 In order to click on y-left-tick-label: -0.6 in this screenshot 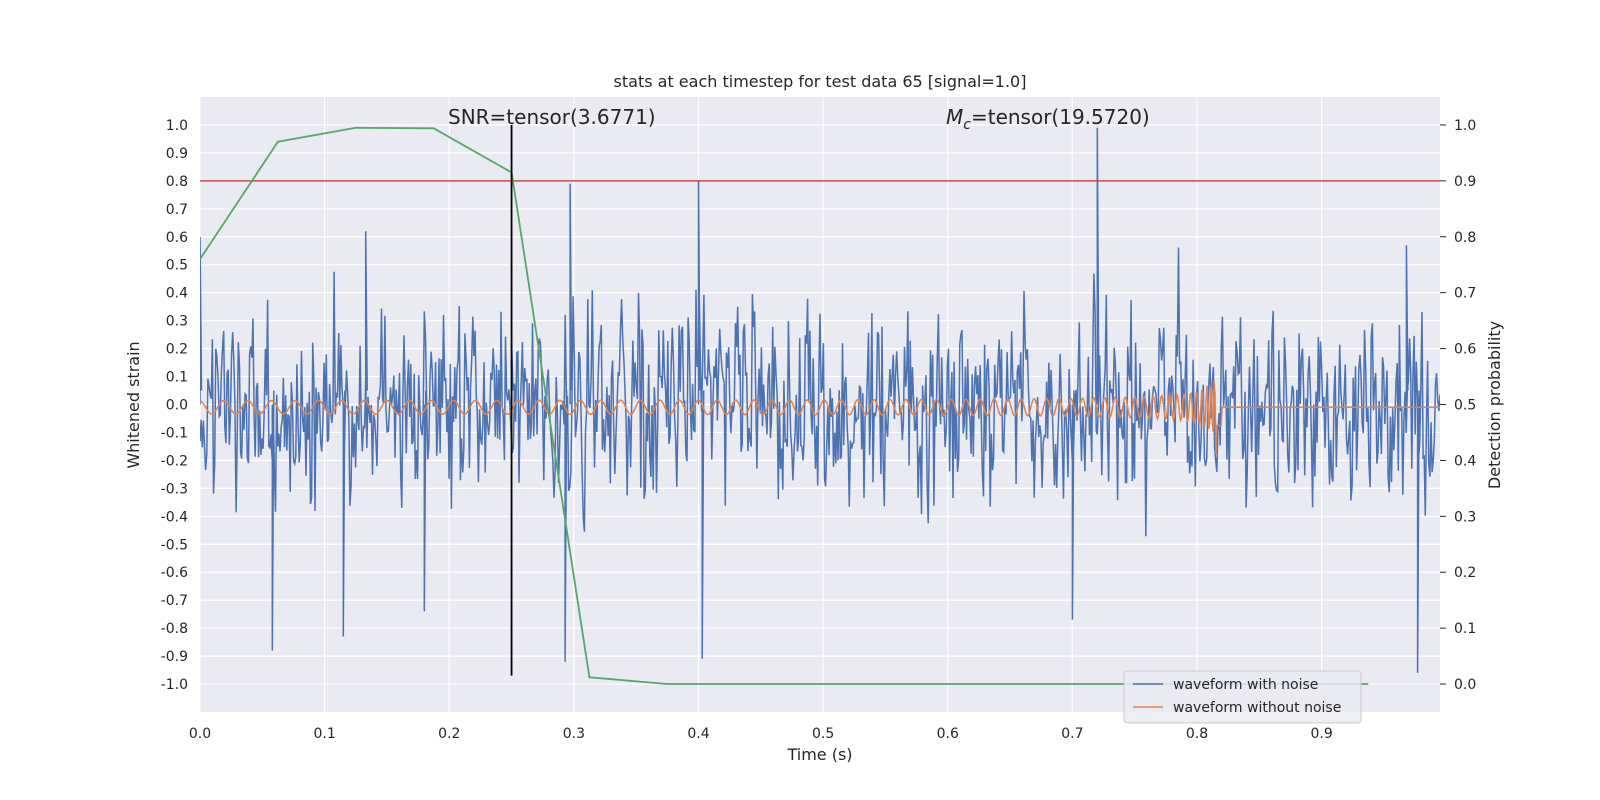, I will do `click(174, 573)`.